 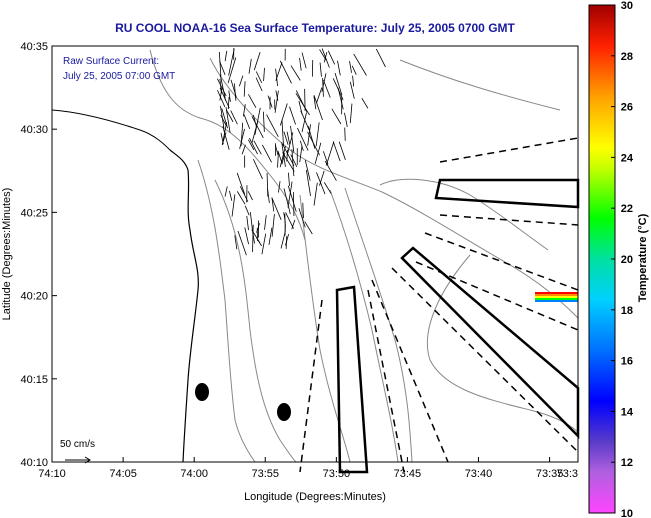 What do you see at coordinates (550, 474) in the screenshot?
I see `x-tick-label: 73:35` at bounding box center [550, 474].